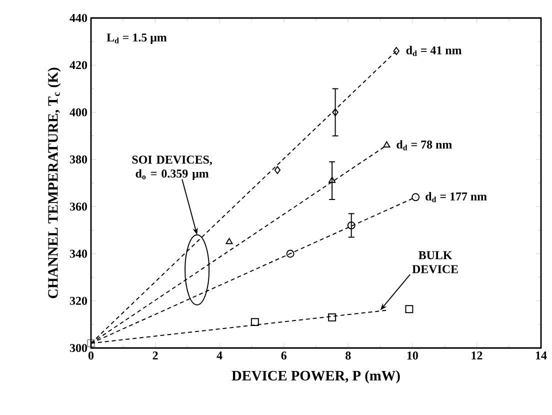  Describe the element at coordinates (434, 51) in the screenshot. I see `series-label: d$_{d}$ = 41 nm` at that location.